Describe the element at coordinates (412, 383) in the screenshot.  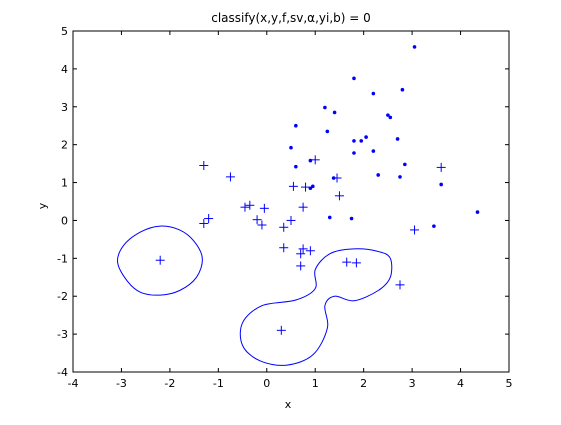
I see `x-tick-label: 3` at that location.